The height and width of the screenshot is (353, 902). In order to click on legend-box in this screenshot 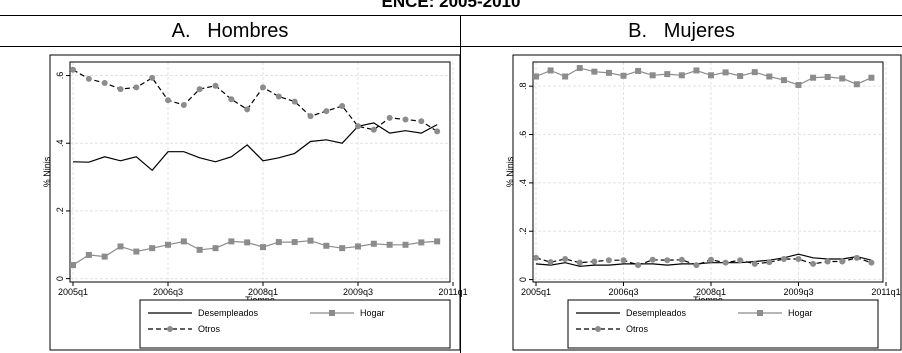, I will do `click(295, 324)`.